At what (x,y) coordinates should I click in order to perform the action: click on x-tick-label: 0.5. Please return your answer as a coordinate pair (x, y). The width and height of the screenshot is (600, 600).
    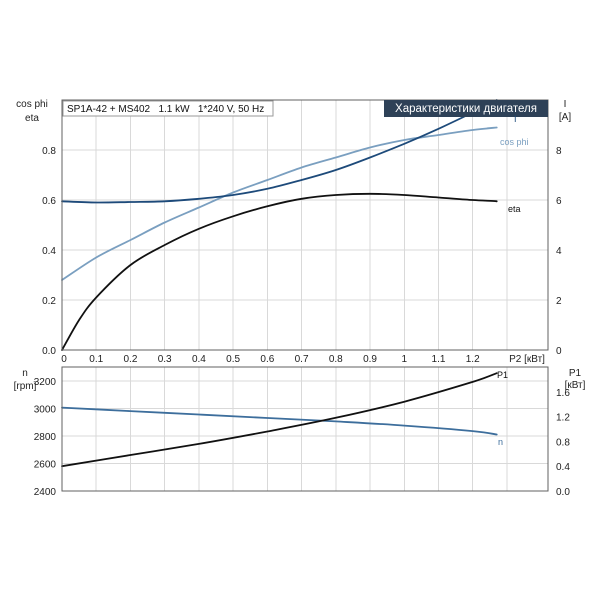
    Looking at the image, I should click on (233, 359).